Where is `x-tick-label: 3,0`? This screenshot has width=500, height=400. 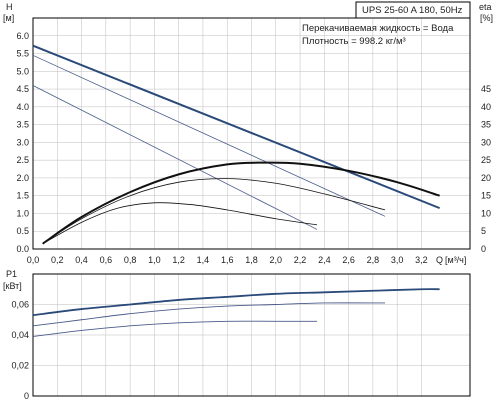
x-tick-label: 3,0 is located at coordinates (397, 260).